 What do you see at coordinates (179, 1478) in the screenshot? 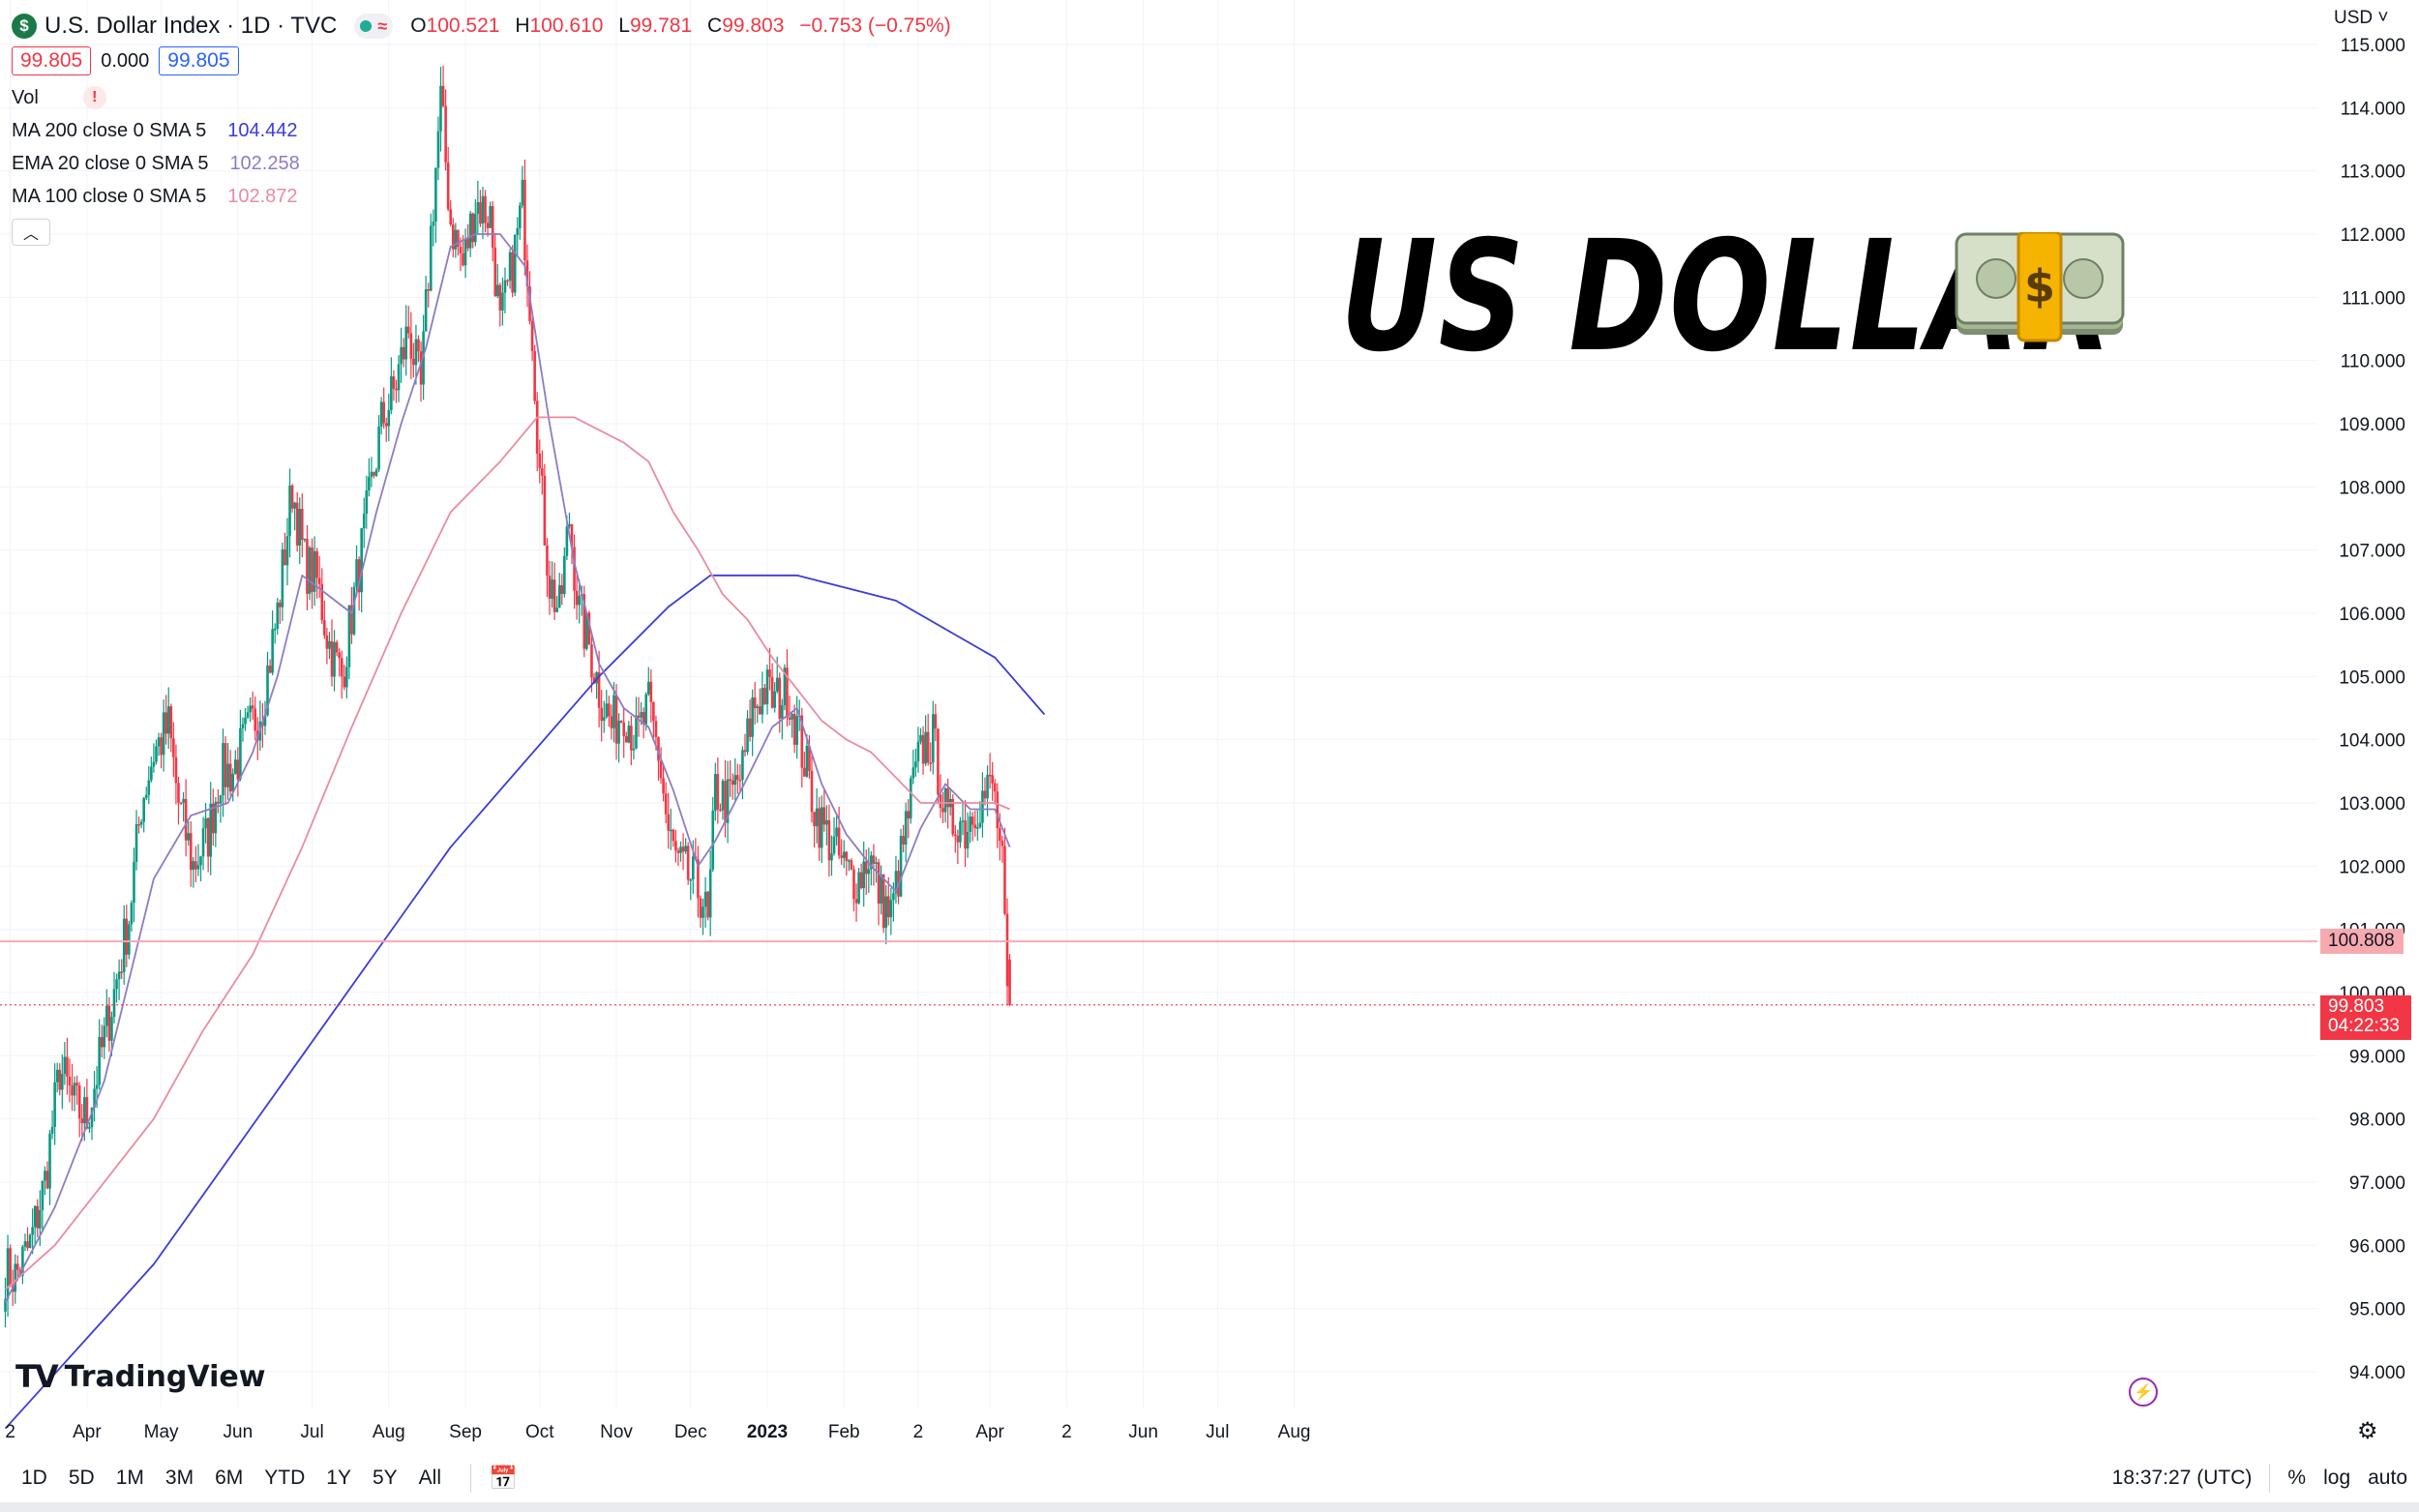
I see `timeframe-3m-button: 3M` at bounding box center [179, 1478].